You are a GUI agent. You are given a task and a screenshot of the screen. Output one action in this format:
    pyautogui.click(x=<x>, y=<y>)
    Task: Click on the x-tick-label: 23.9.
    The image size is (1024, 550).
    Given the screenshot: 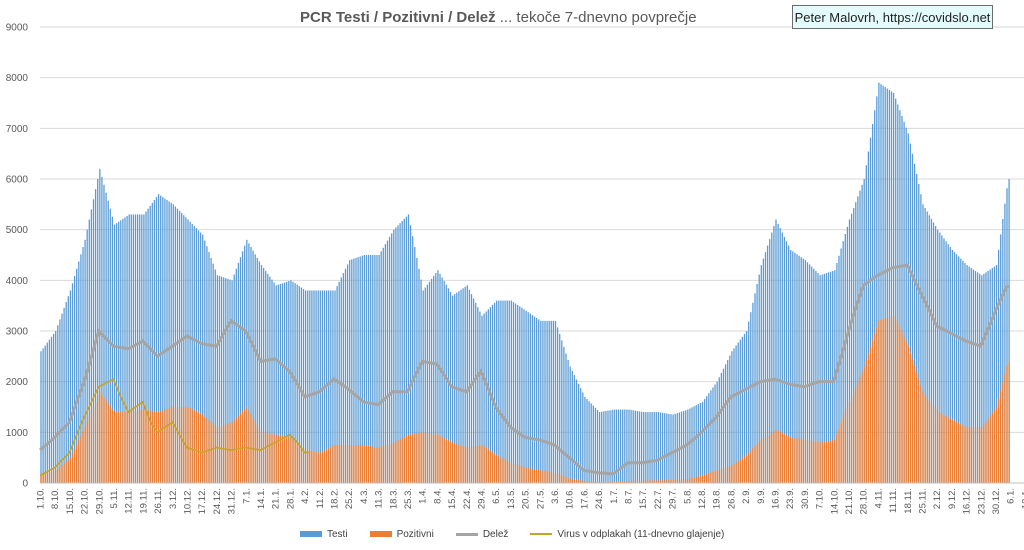 What is the action you would take?
    pyautogui.click(x=790, y=498)
    